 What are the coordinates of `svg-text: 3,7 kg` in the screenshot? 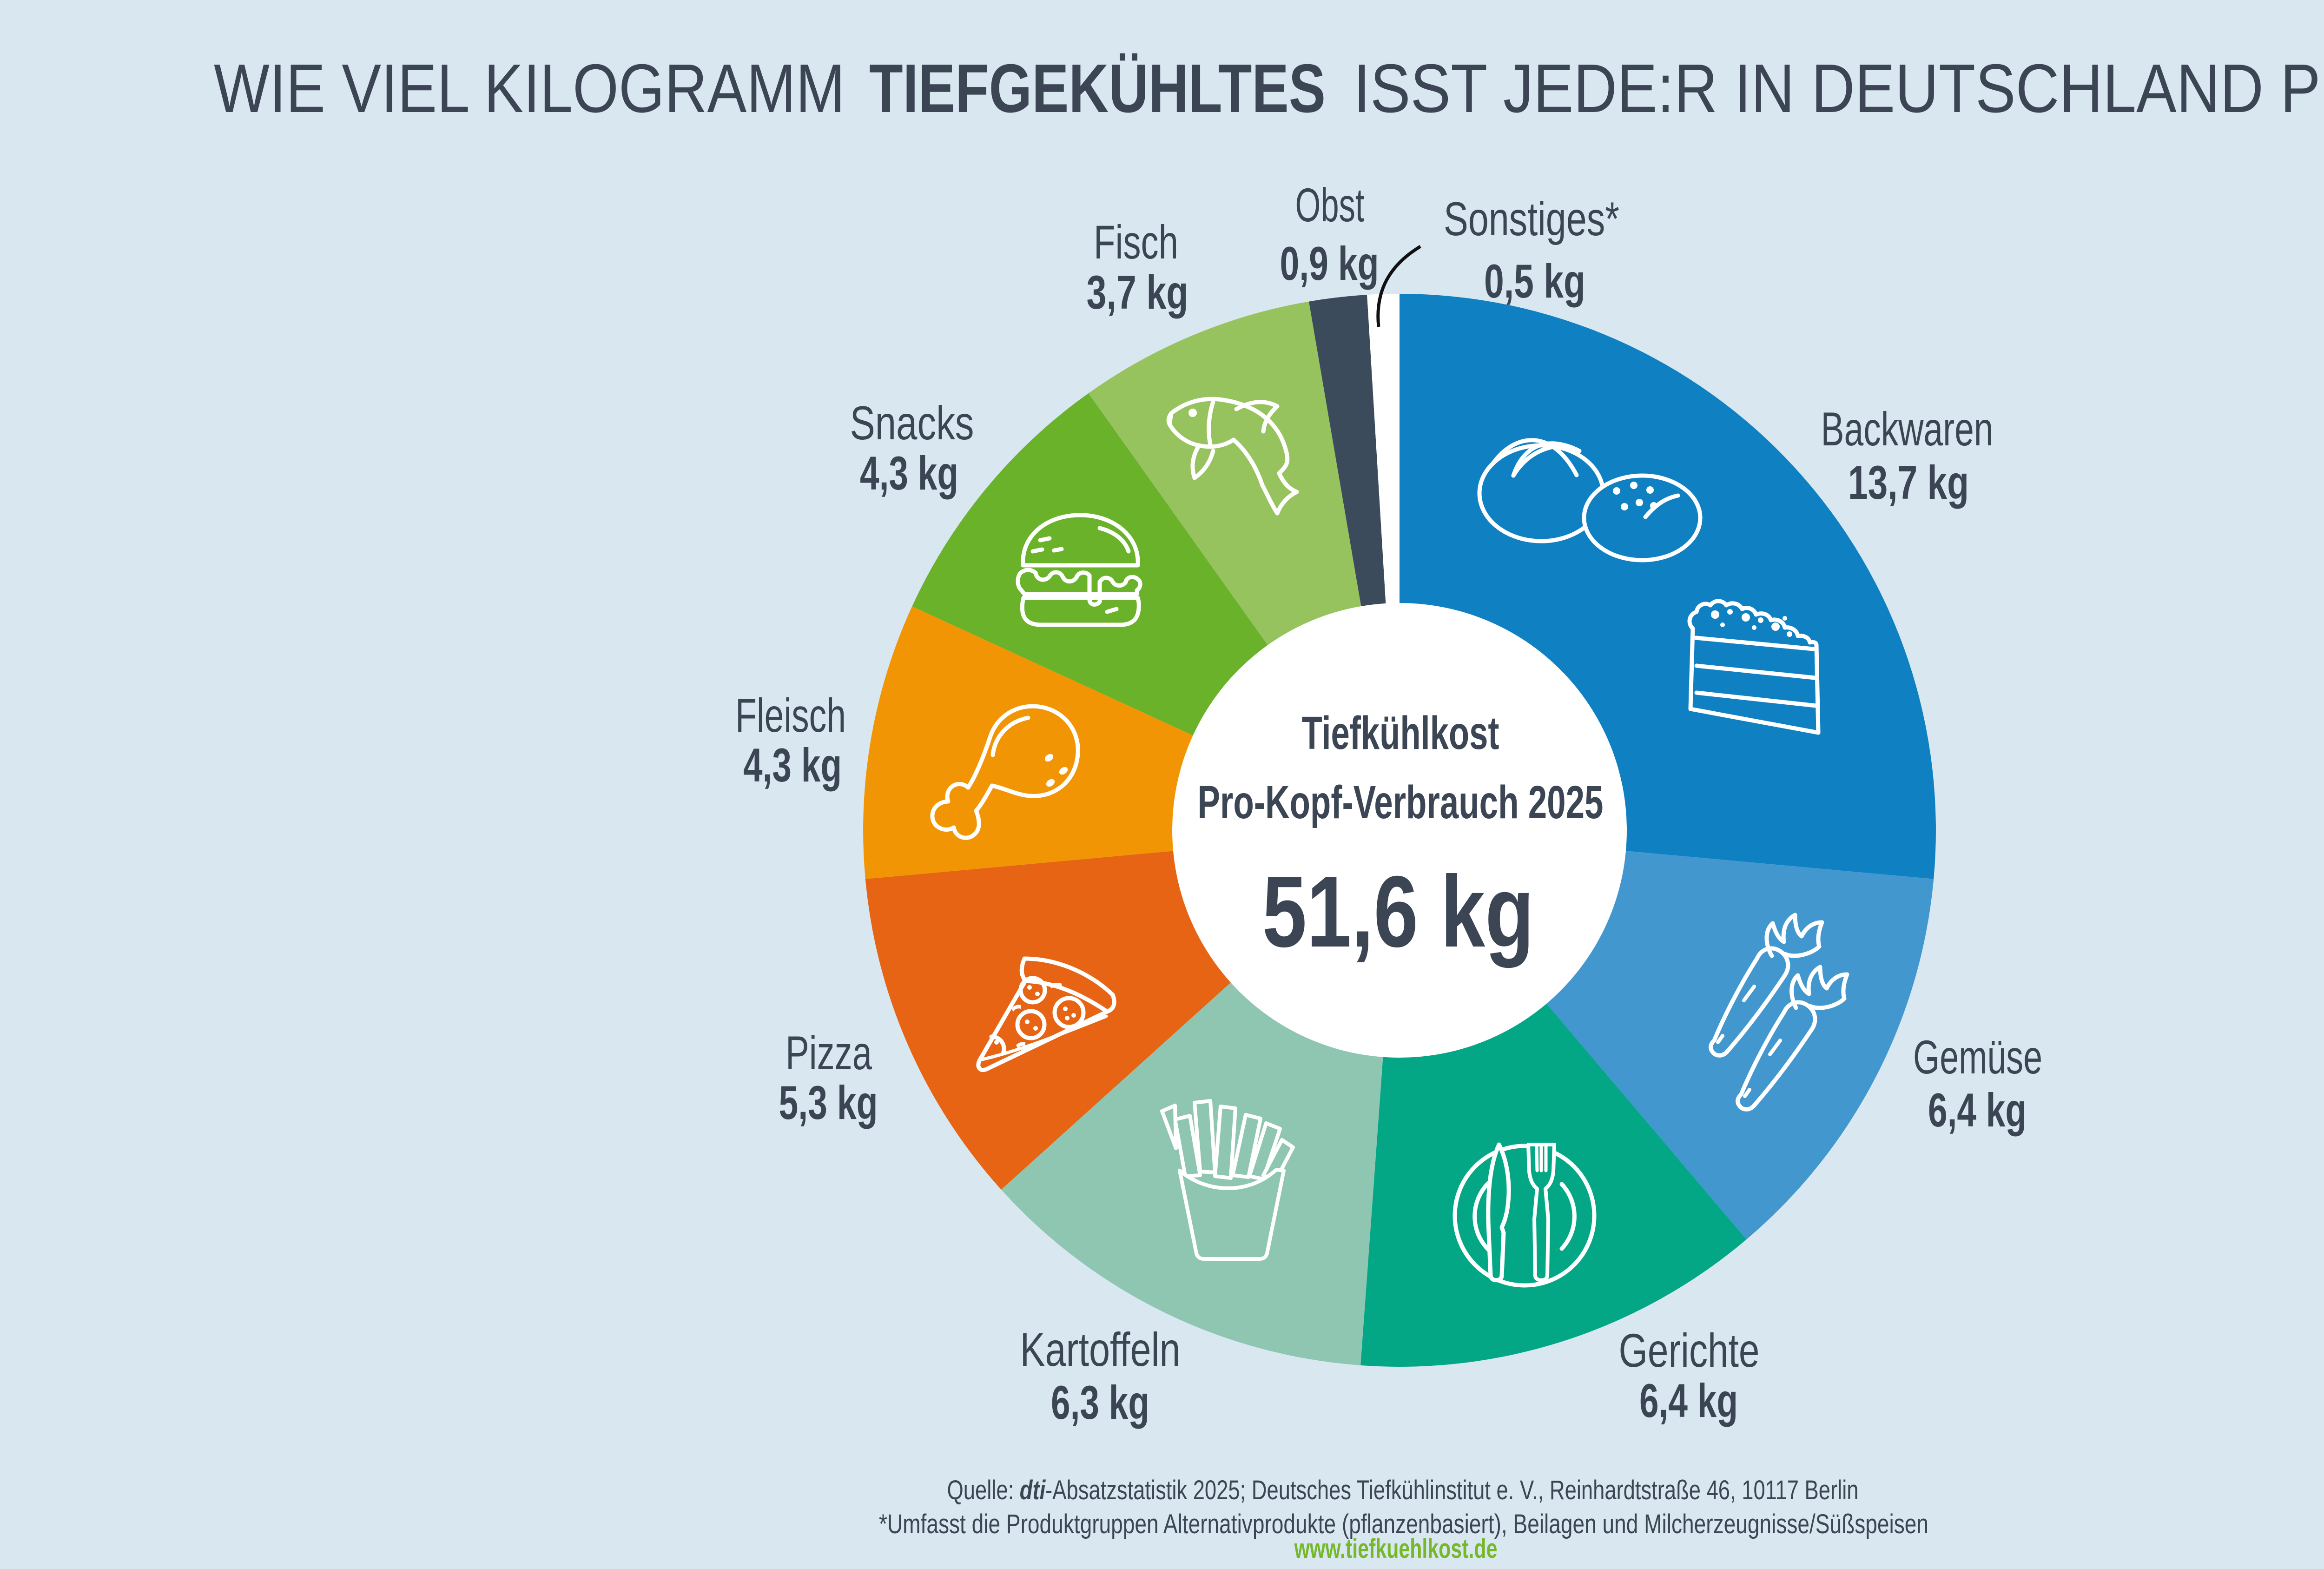 It's located at (1137, 292).